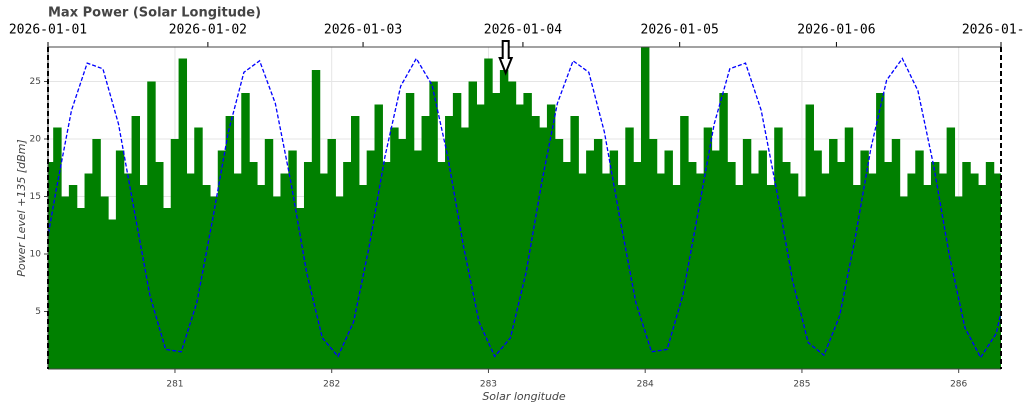  Describe the element at coordinates (174, 385) in the screenshot. I see `x-tick-label: 281` at that location.